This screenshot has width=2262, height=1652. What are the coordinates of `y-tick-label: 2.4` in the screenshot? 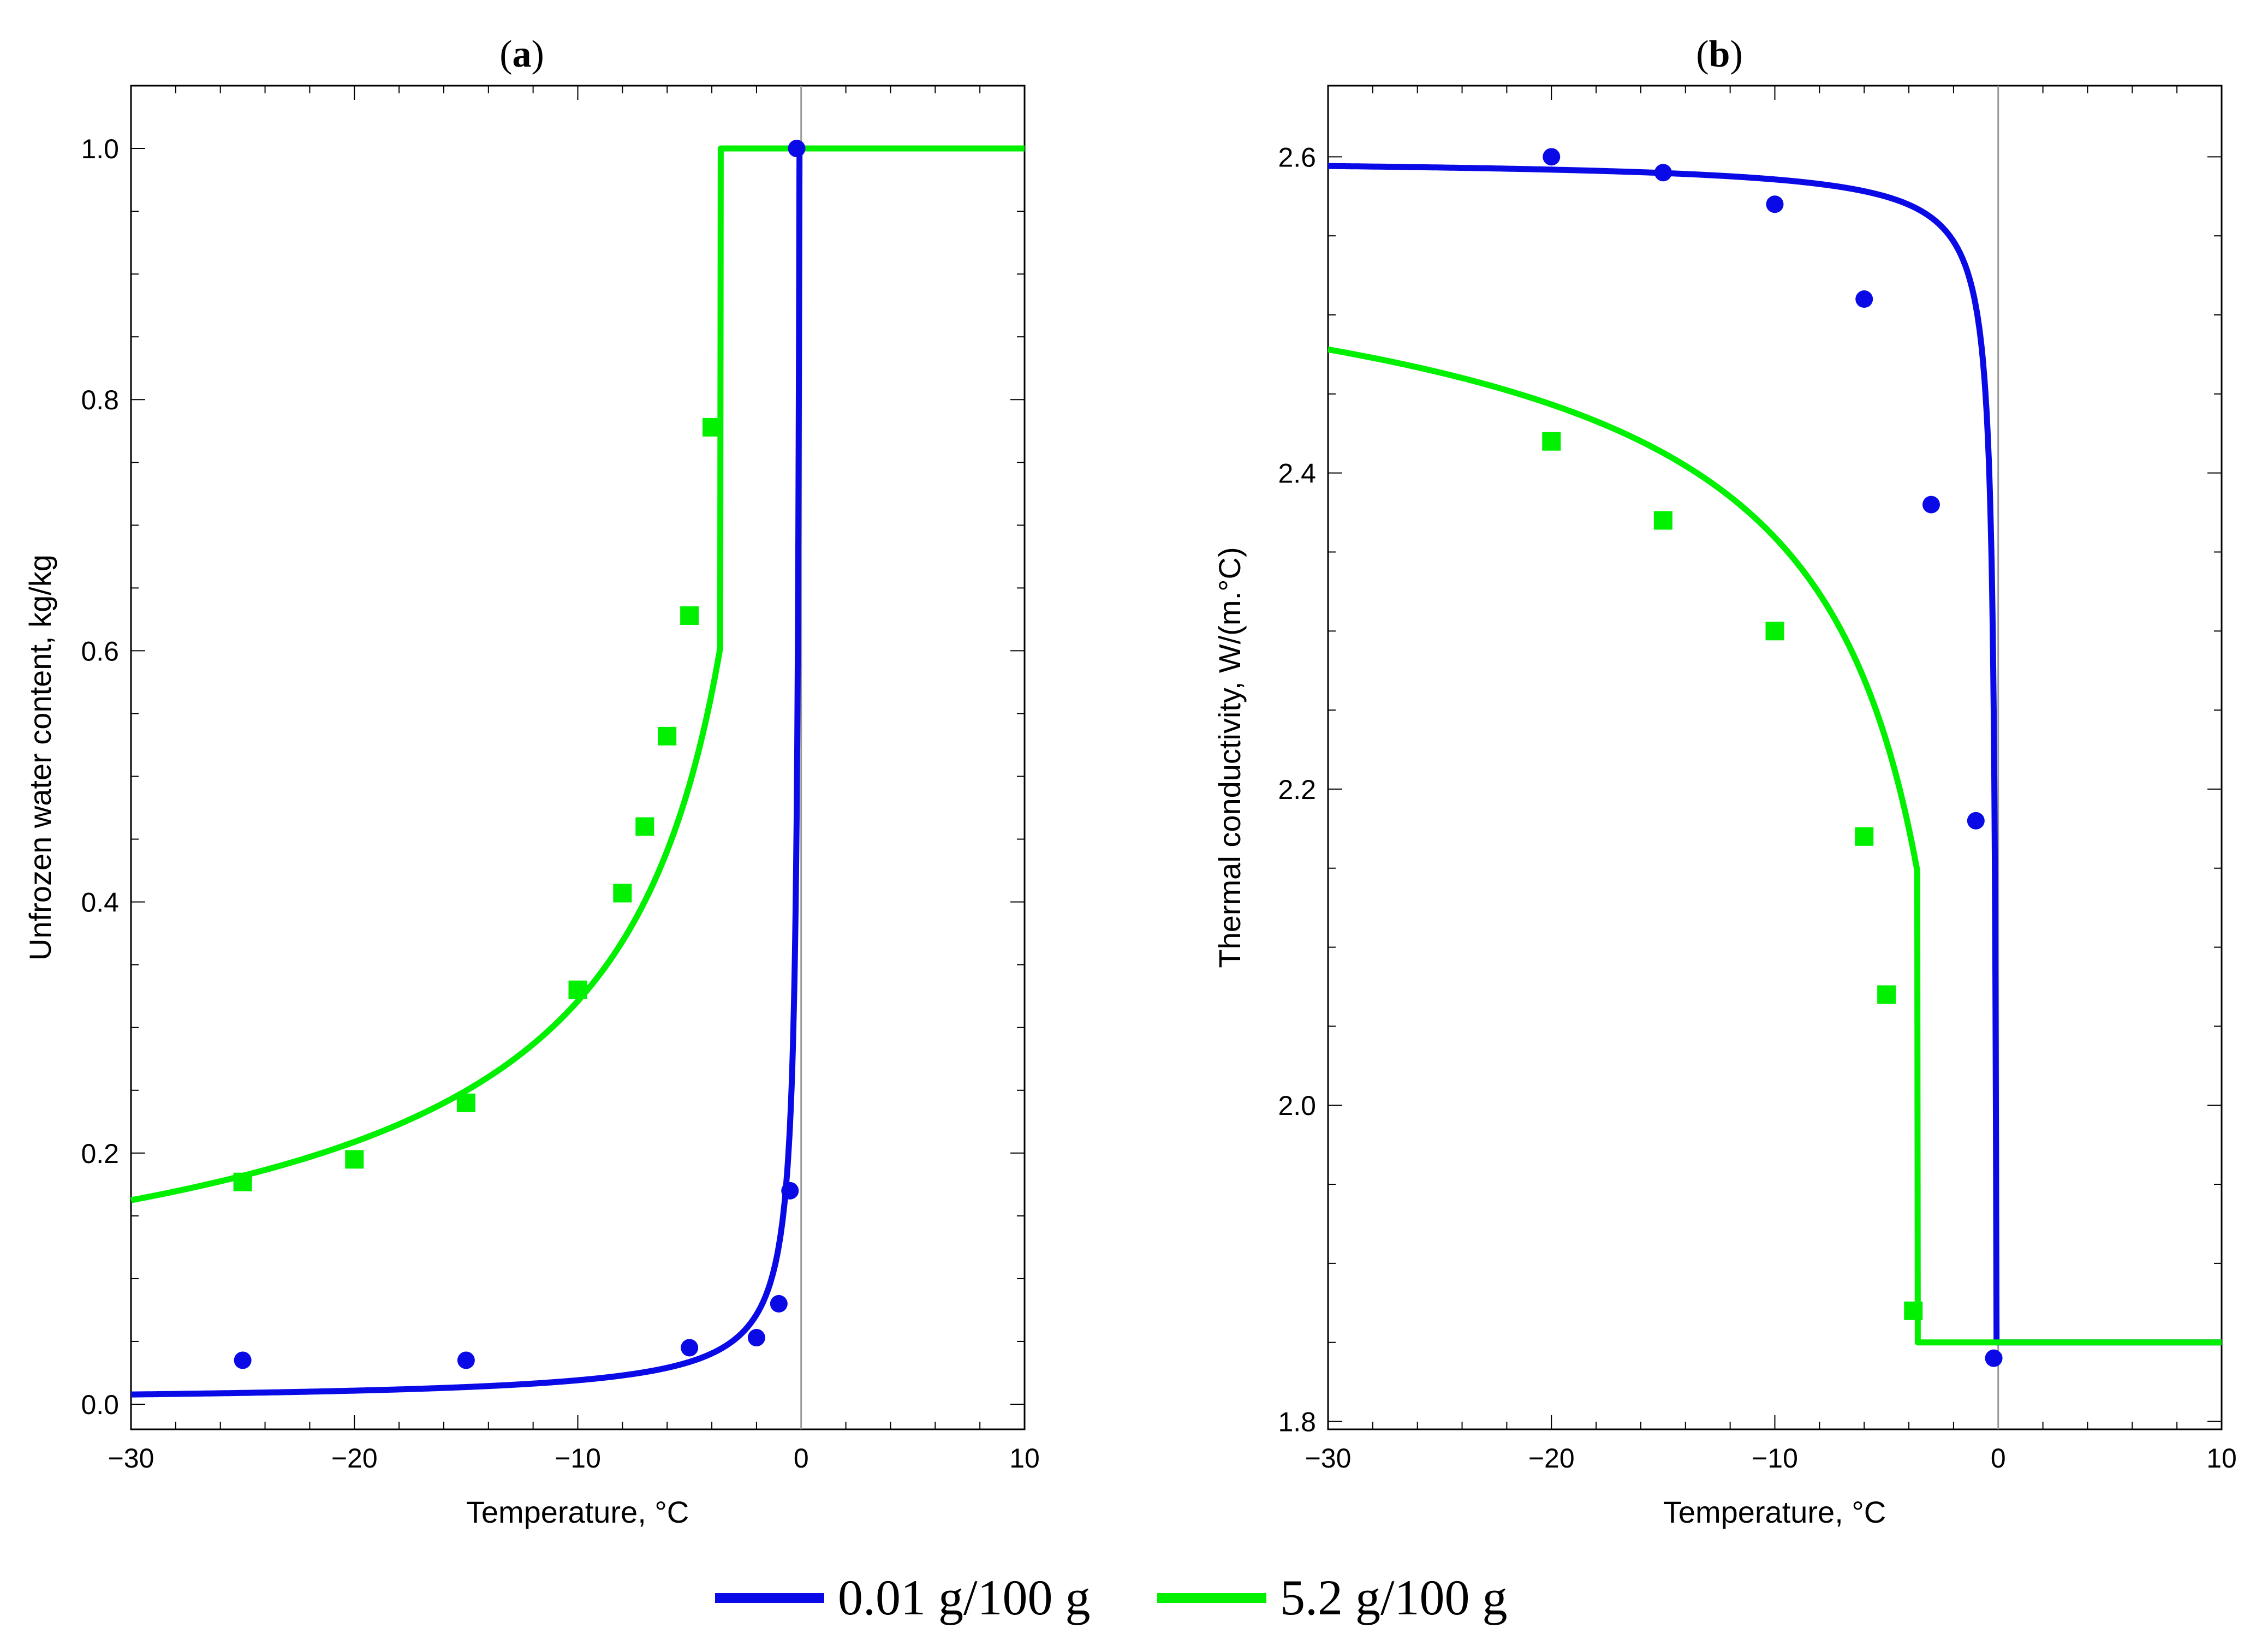 It's located at (1297, 473).